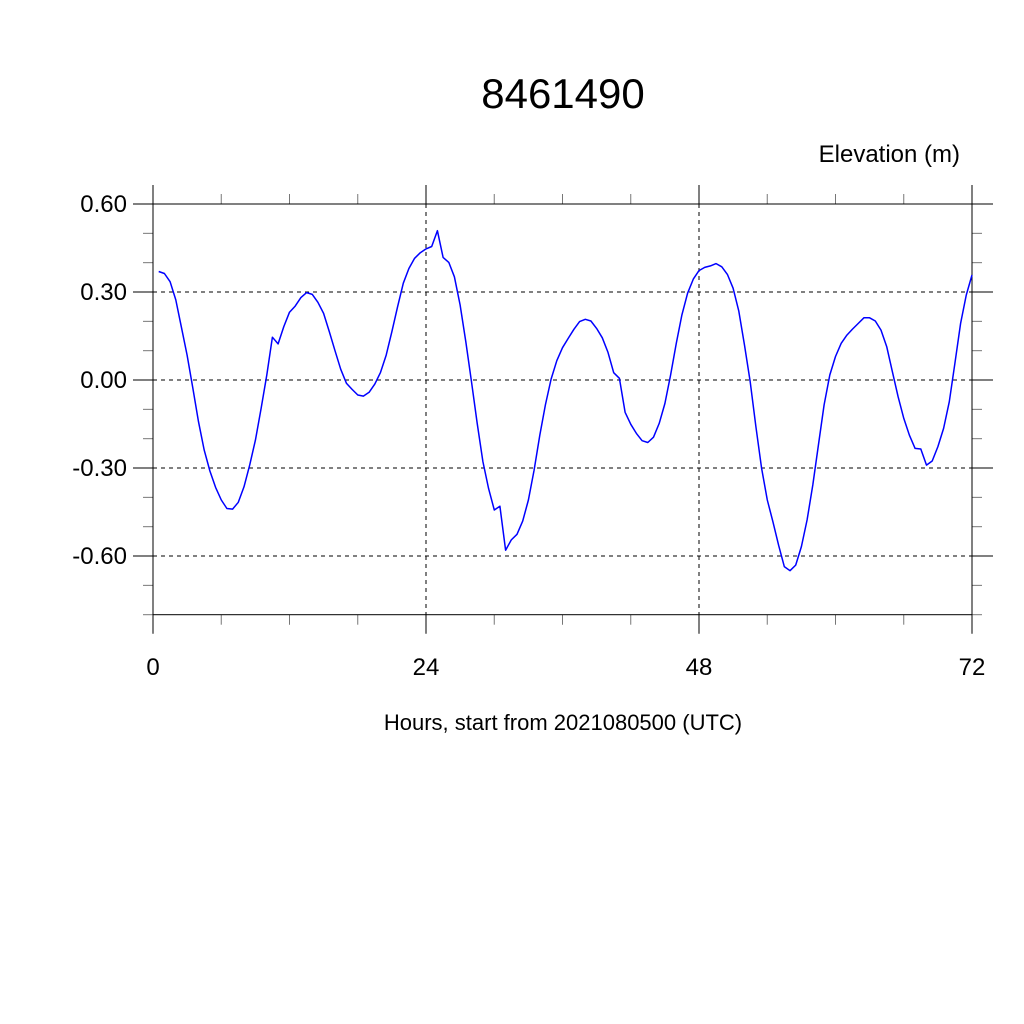  What do you see at coordinates (889, 154) in the screenshot?
I see `y-axis-label: Elevation (m)` at bounding box center [889, 154].